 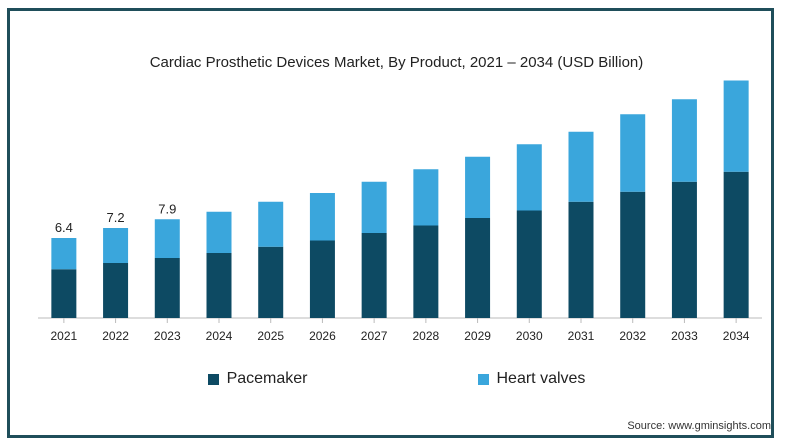 I want to click on x-tick-label-2030: 2030, so click(x=529, y=336).